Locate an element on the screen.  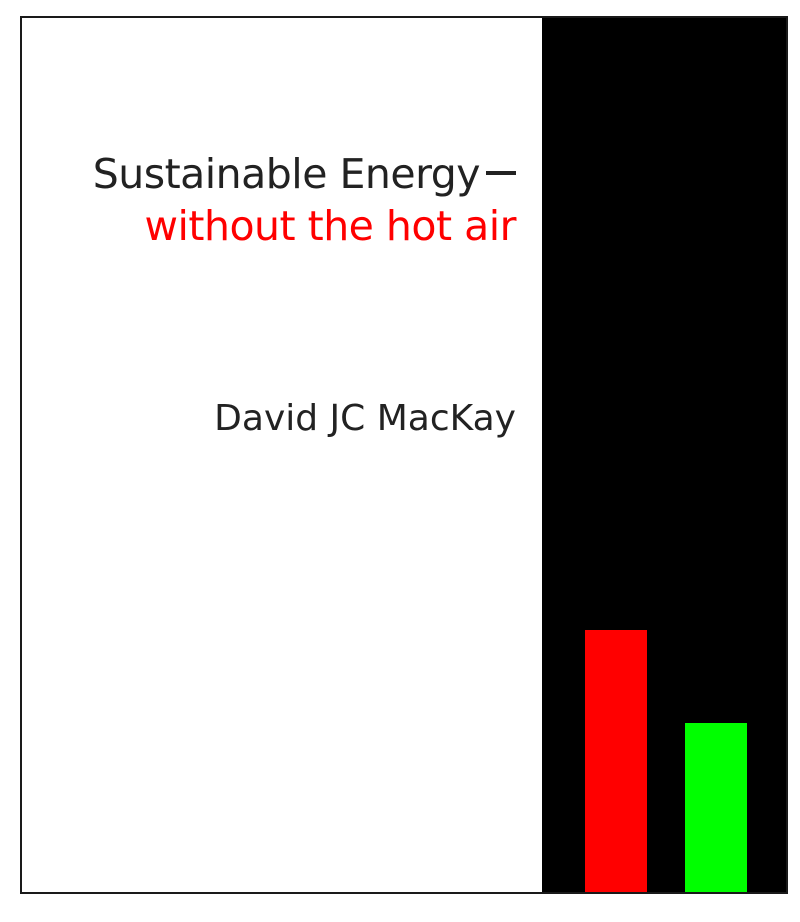
book-subtitle: without the hot air is located at coordinates (330, 226).